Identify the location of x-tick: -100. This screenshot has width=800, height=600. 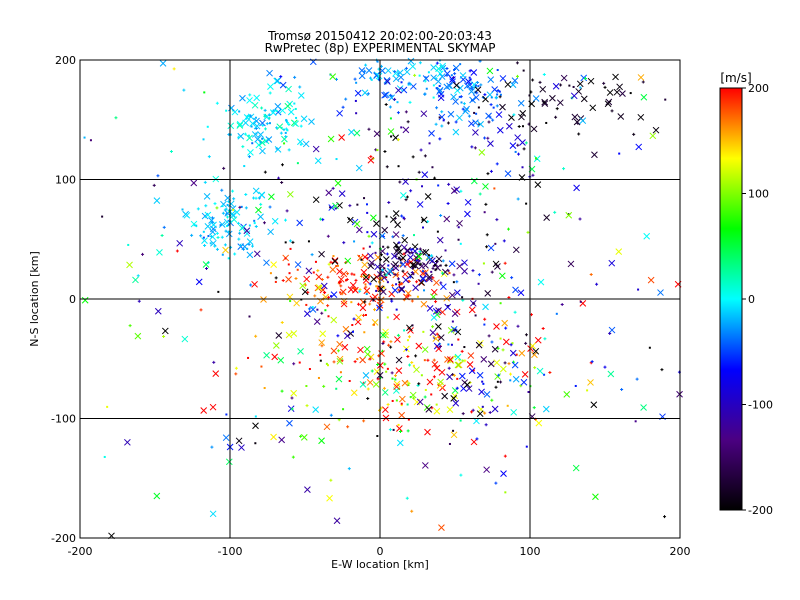
(230, 551).